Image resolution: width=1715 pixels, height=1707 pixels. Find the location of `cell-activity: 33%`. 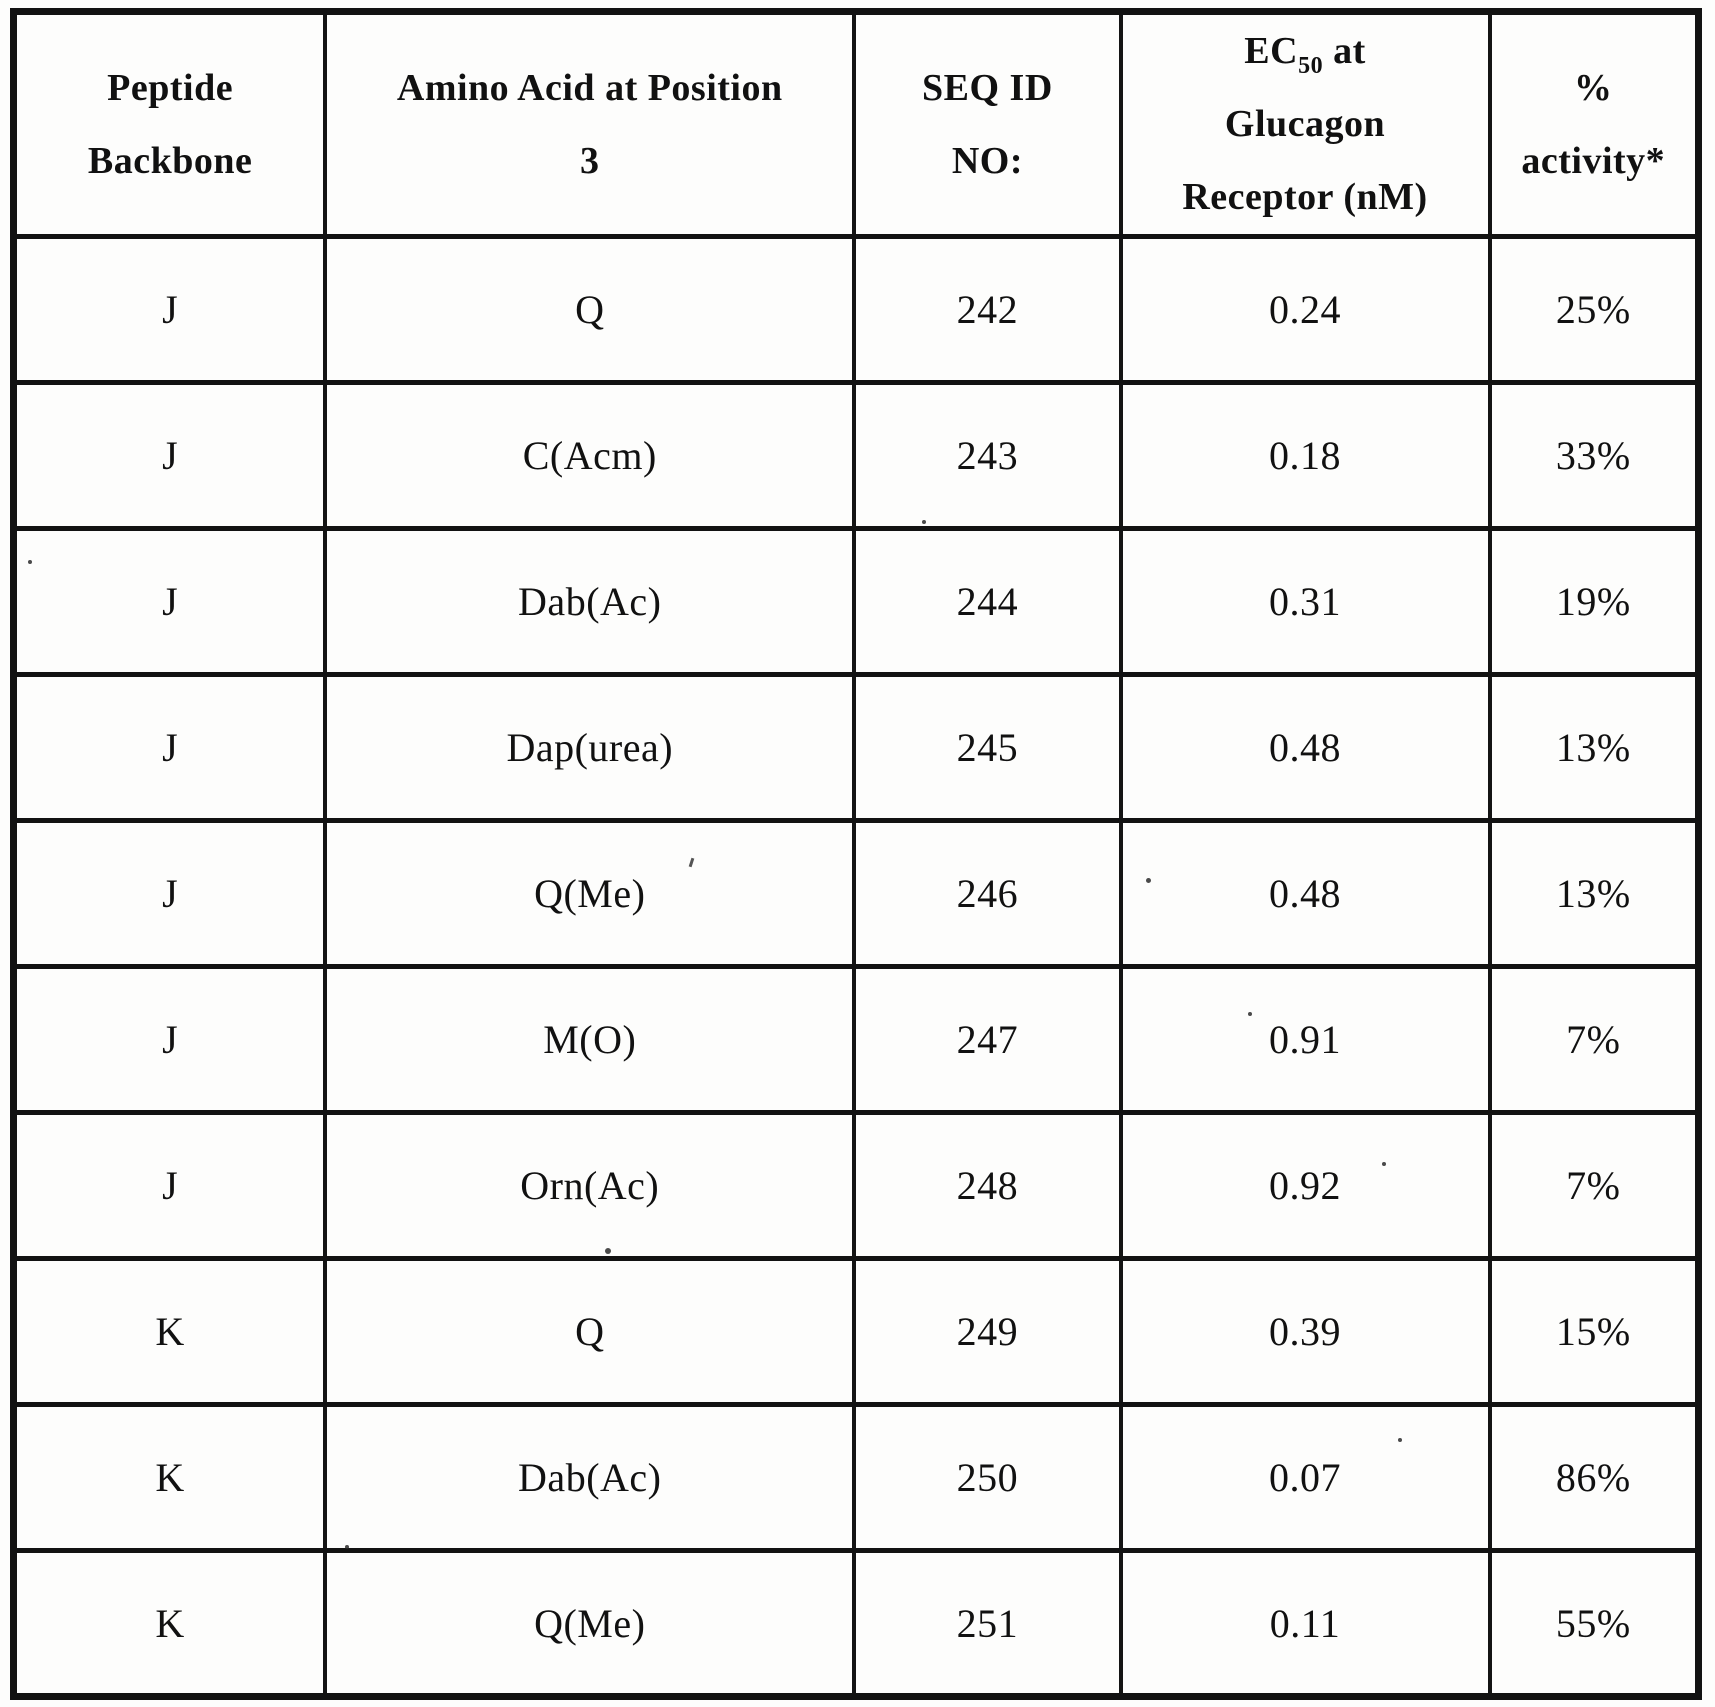

cell-activity: 33% is located at coordinates (1594, 455).